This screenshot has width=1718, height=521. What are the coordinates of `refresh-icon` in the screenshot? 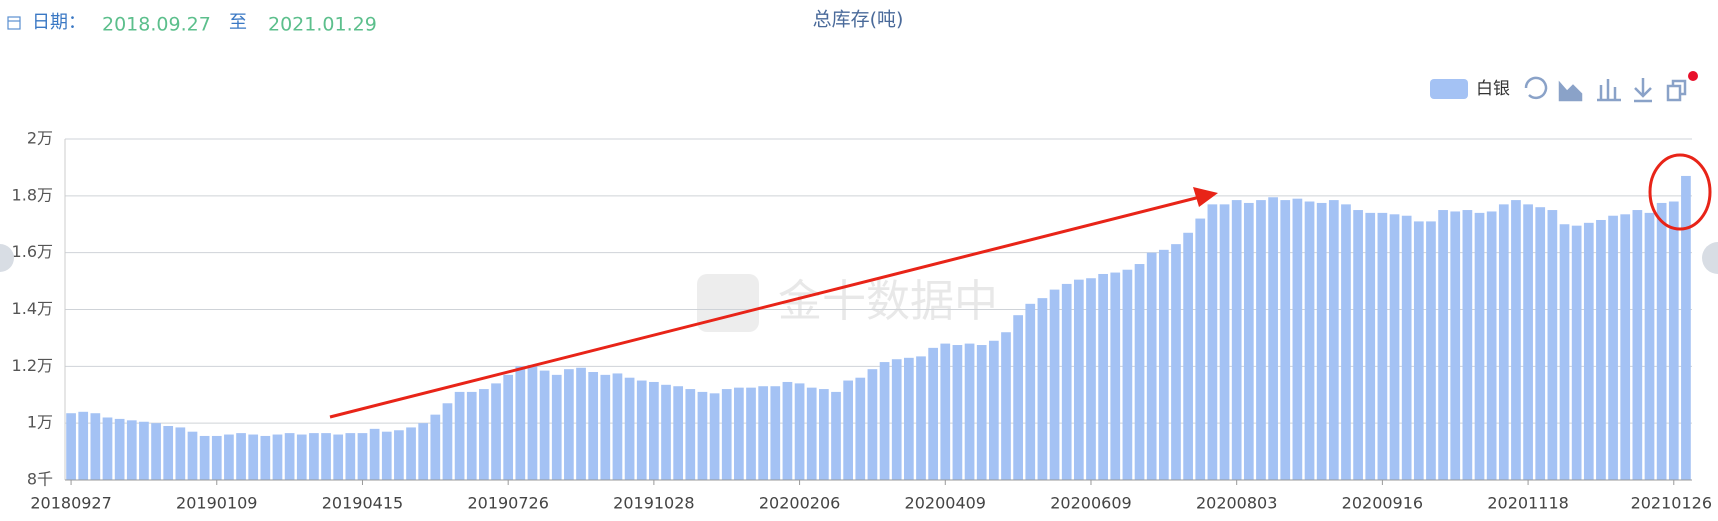 It's located at (1536, 88).